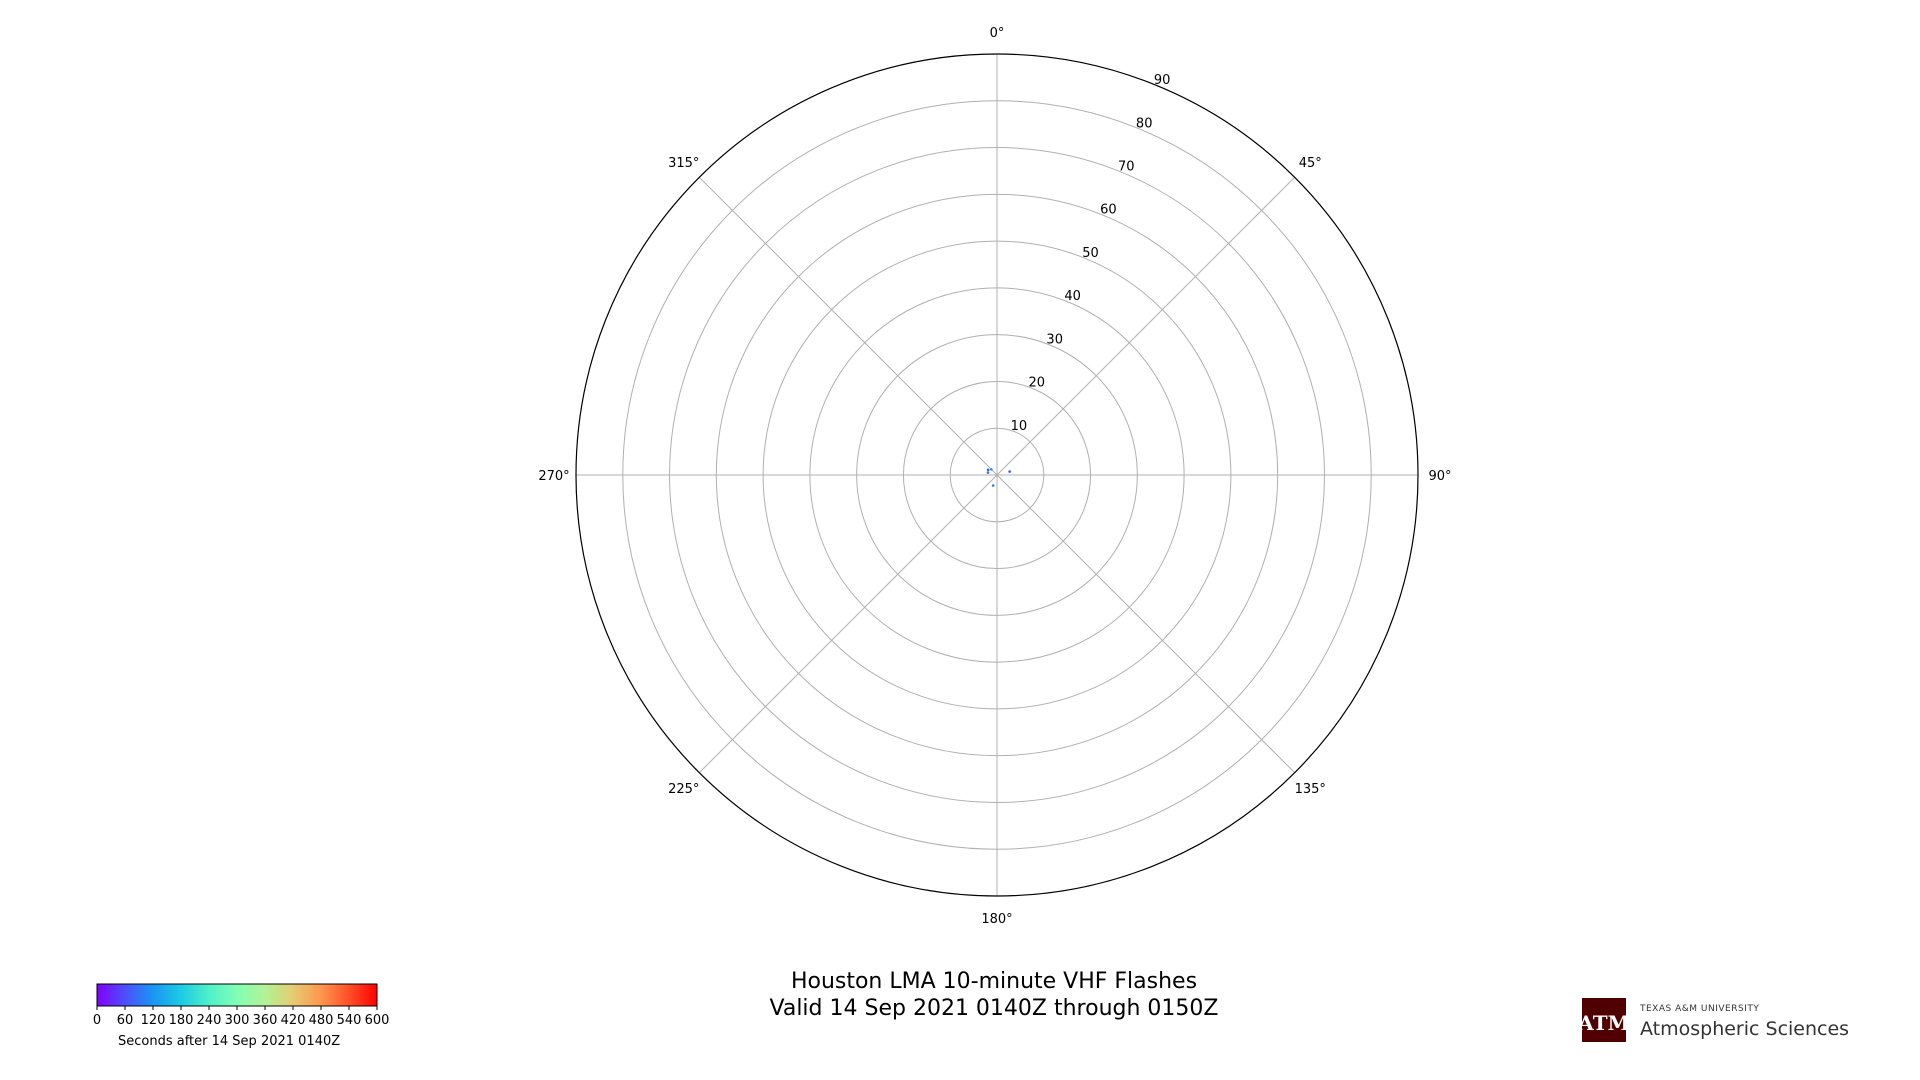 This screenshot has height=1080, width=1920. Describe the element at coordinates (1054, 339) in the screenshot. I see `r-tick-label: 30` at that location.